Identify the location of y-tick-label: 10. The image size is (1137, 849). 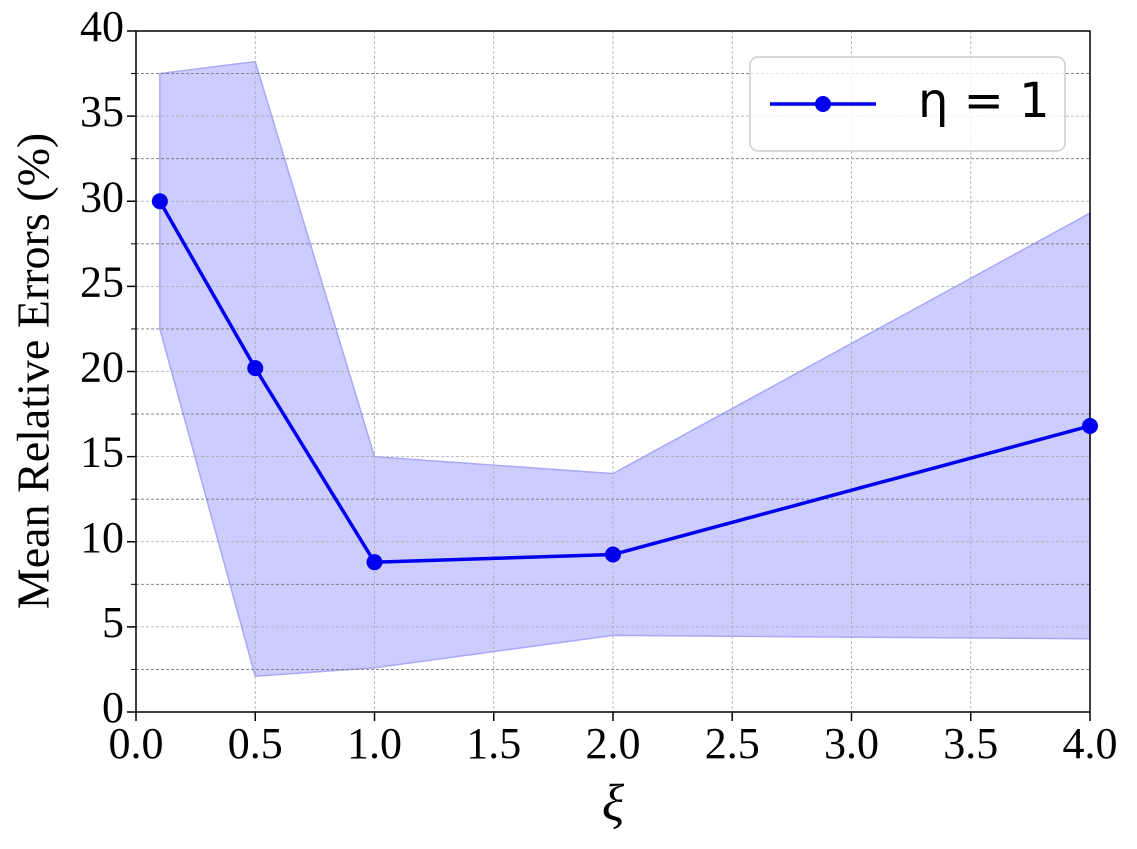
(102, 537).